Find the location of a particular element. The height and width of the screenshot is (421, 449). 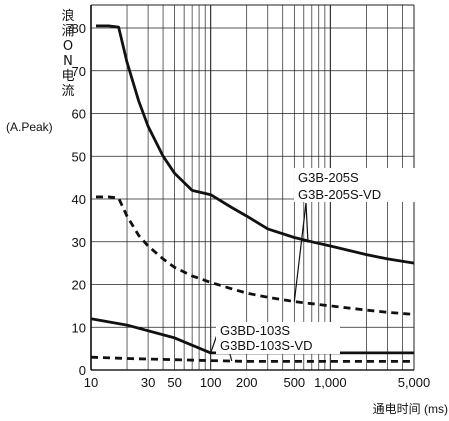

x-tick-labels: 10 30 50 100 200 500 1,000 5,000 is located at coordinates (257, 382).